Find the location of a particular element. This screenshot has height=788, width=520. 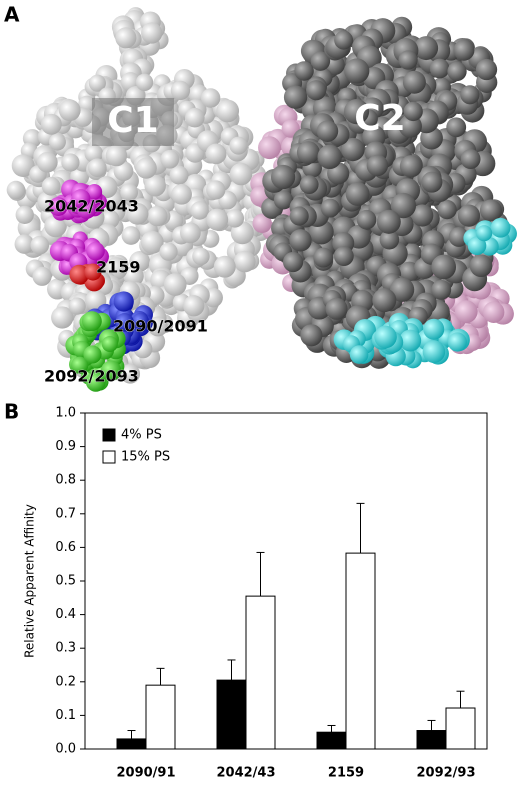

y-tick-label: 0.6 is located at coordinates (65, 547).